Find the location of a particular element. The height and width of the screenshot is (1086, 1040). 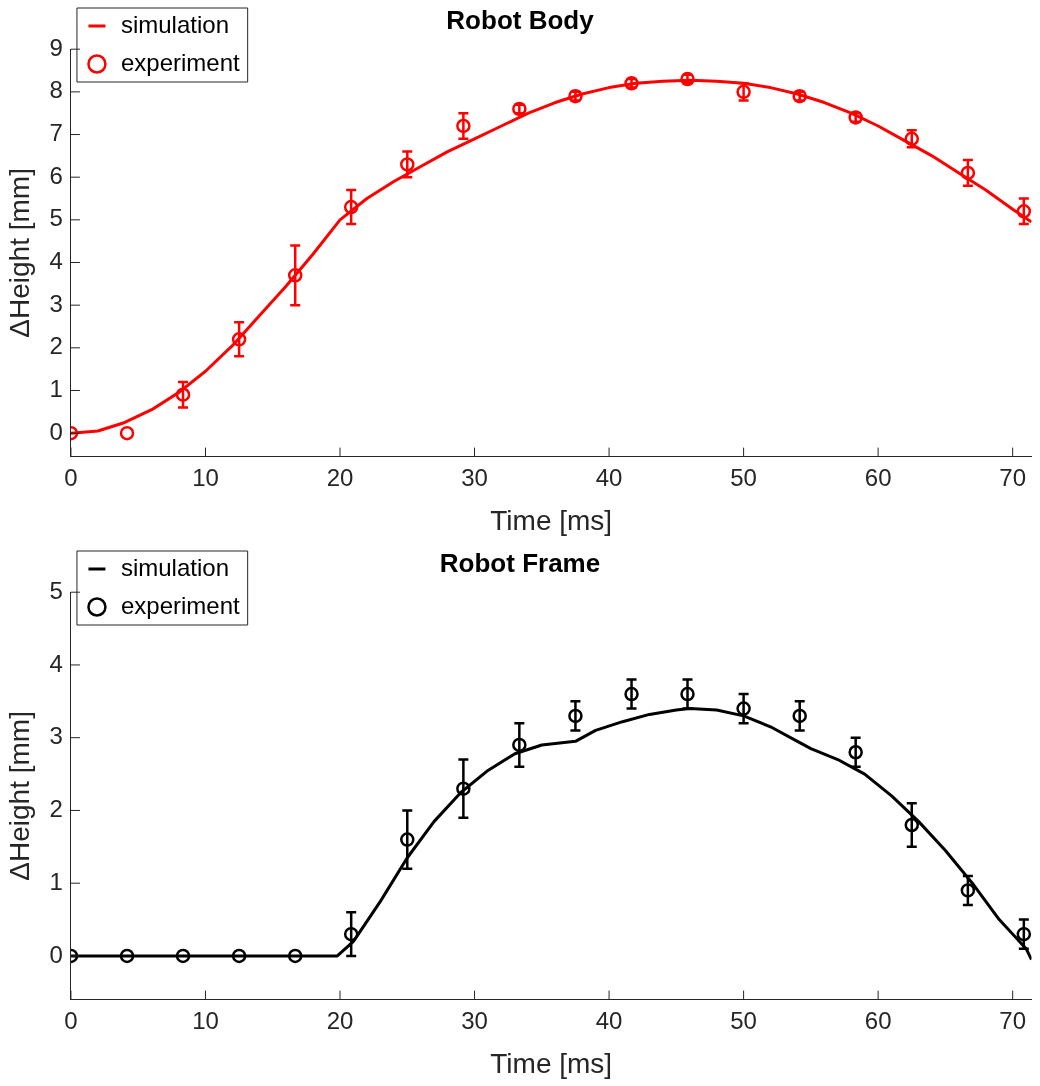

y-tick-label: 8 is located at coordinates (56, 90).